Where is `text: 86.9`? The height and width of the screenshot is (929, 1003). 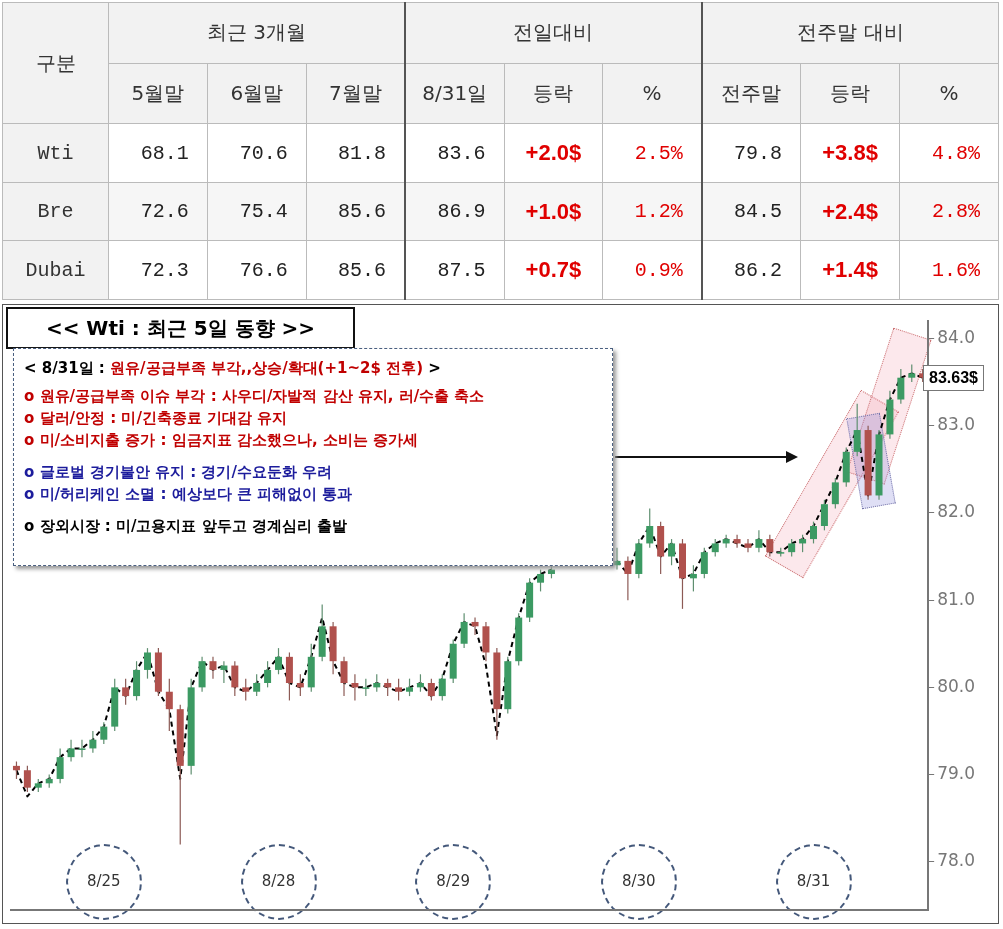
text: 86.9 is located at coordinates (461, 212).